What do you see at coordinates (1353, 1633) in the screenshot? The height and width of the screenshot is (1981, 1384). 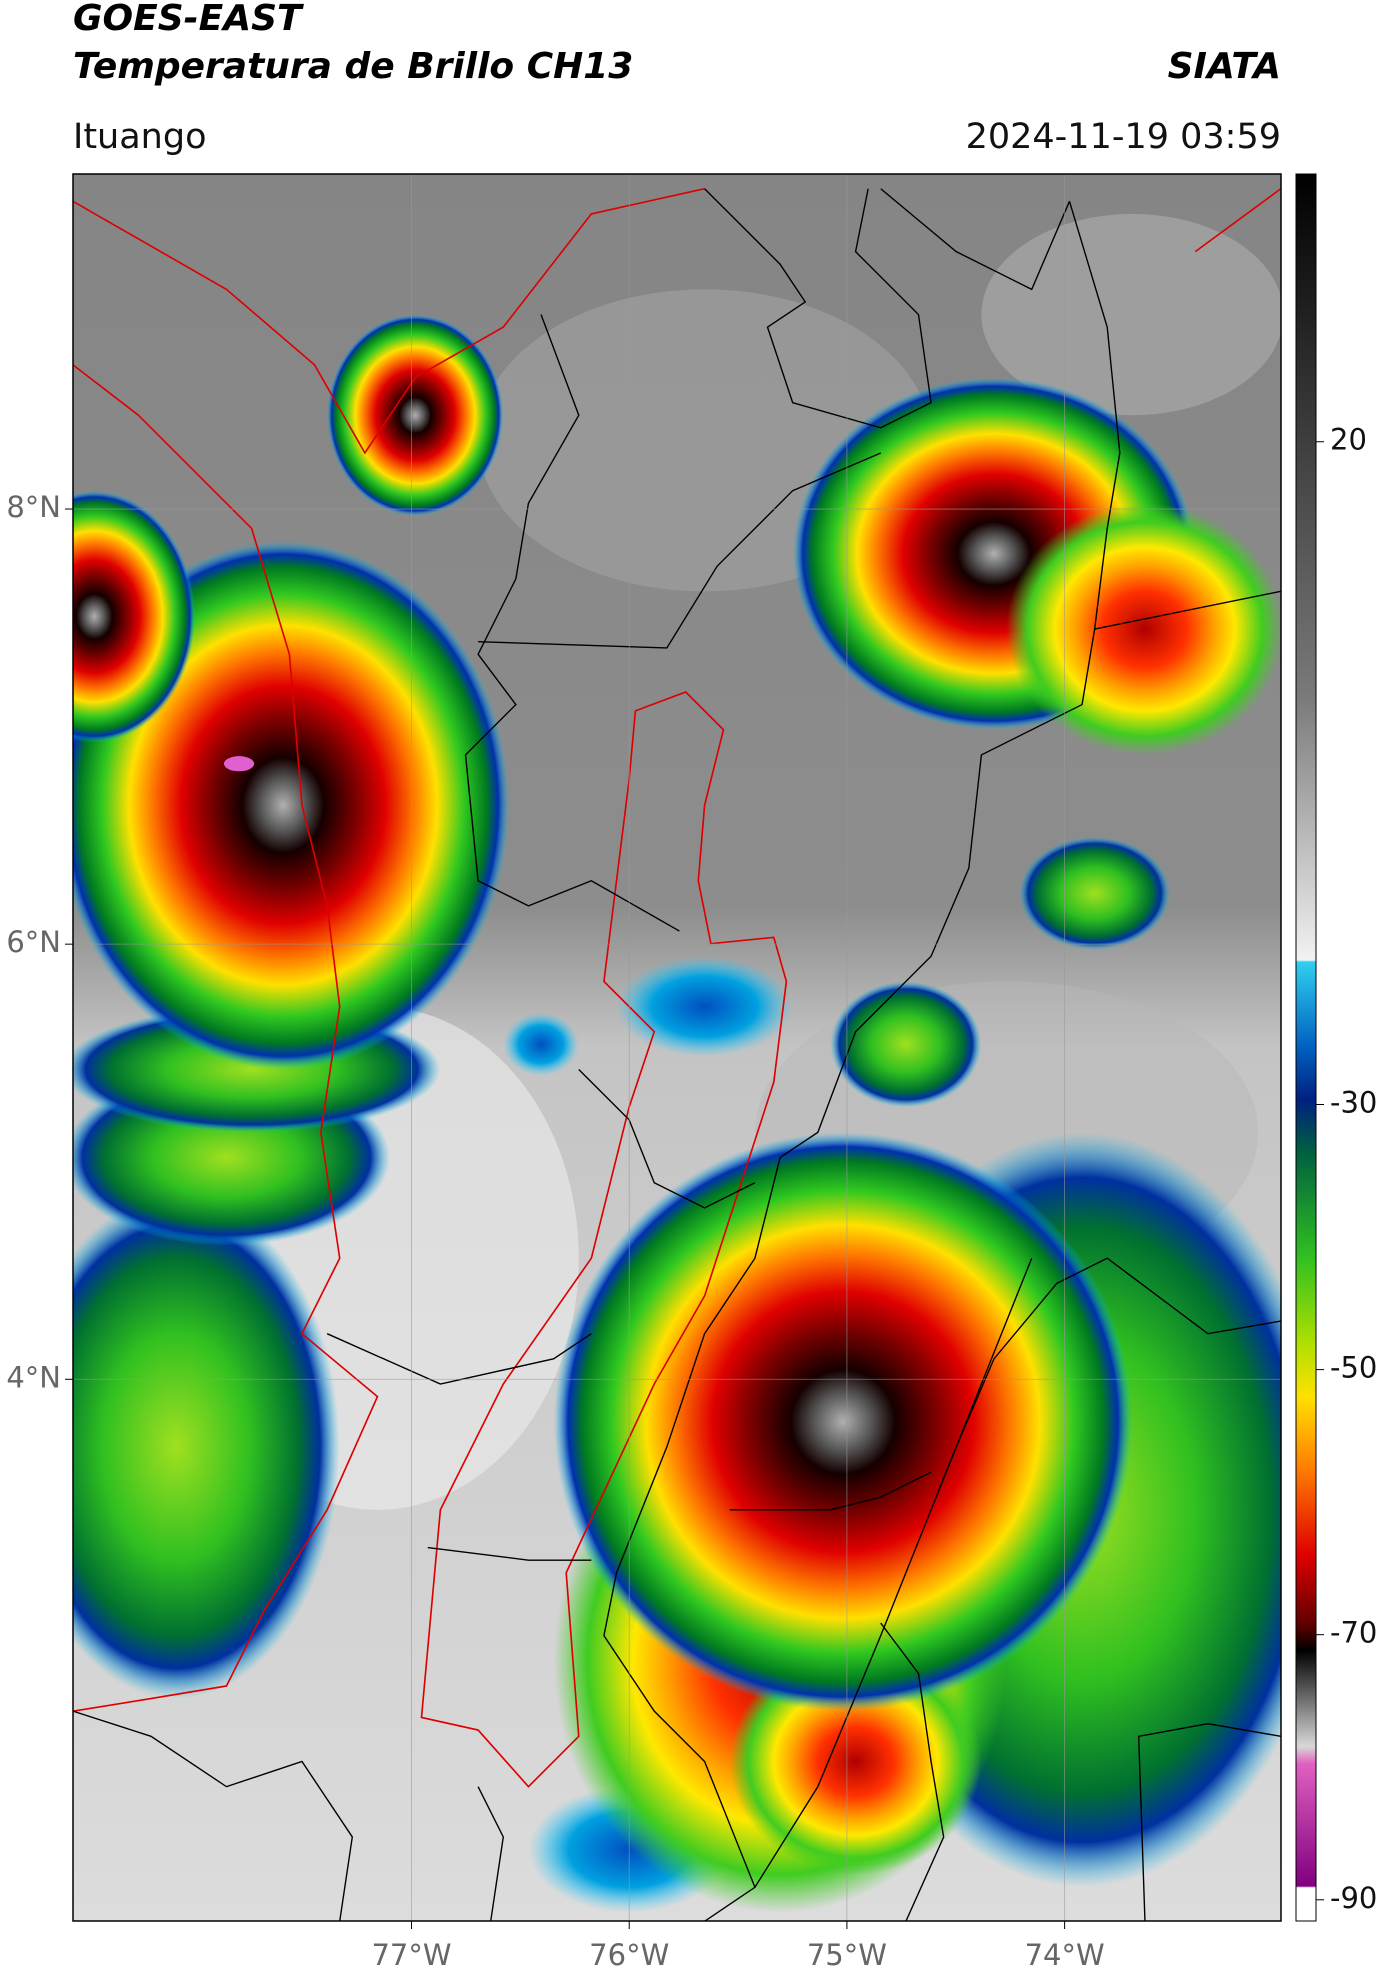 I see `colorbar-tick-label: -70` at bounding box center [1353, 1633].